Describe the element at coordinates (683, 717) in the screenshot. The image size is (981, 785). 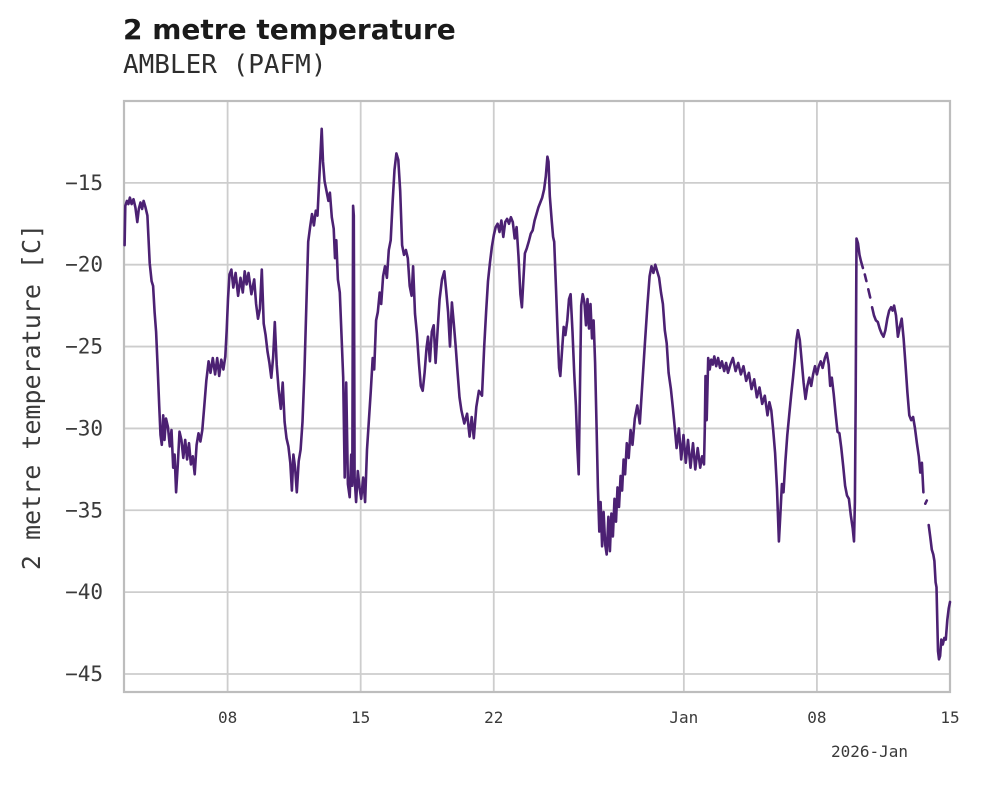
I see `x-tick-label: Jan` at that location.